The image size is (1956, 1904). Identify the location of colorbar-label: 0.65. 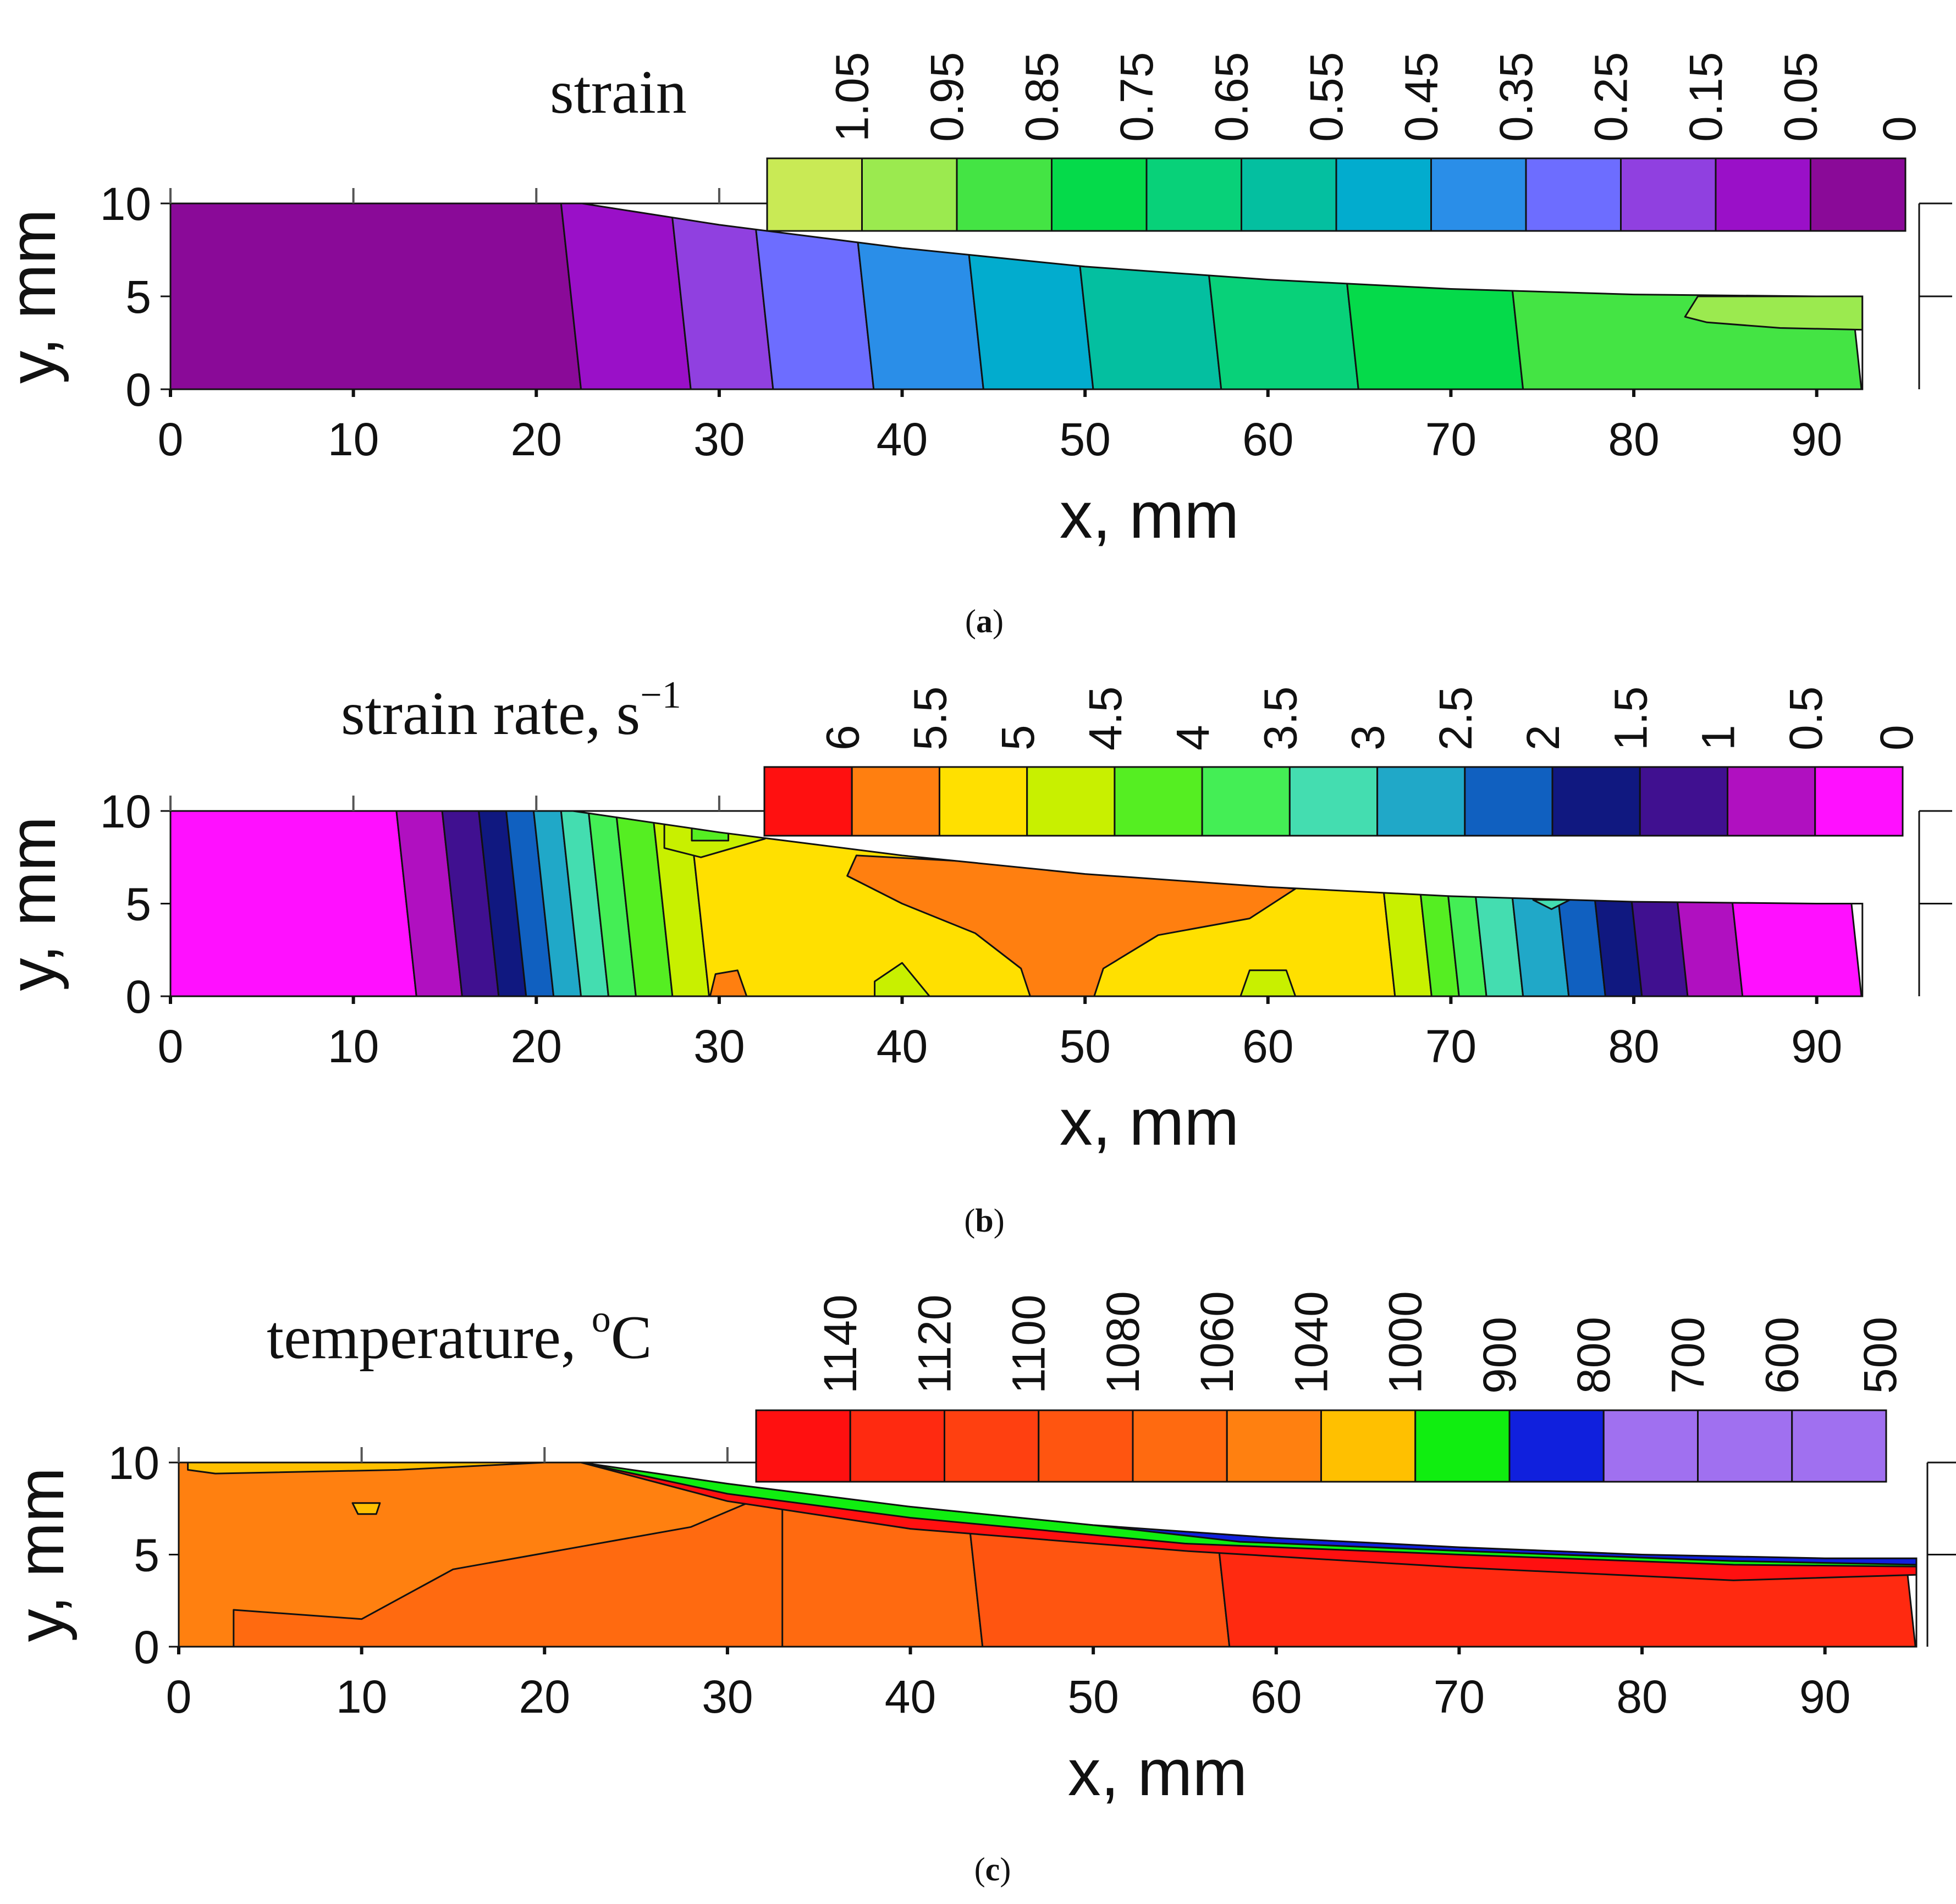
(1231, 97).